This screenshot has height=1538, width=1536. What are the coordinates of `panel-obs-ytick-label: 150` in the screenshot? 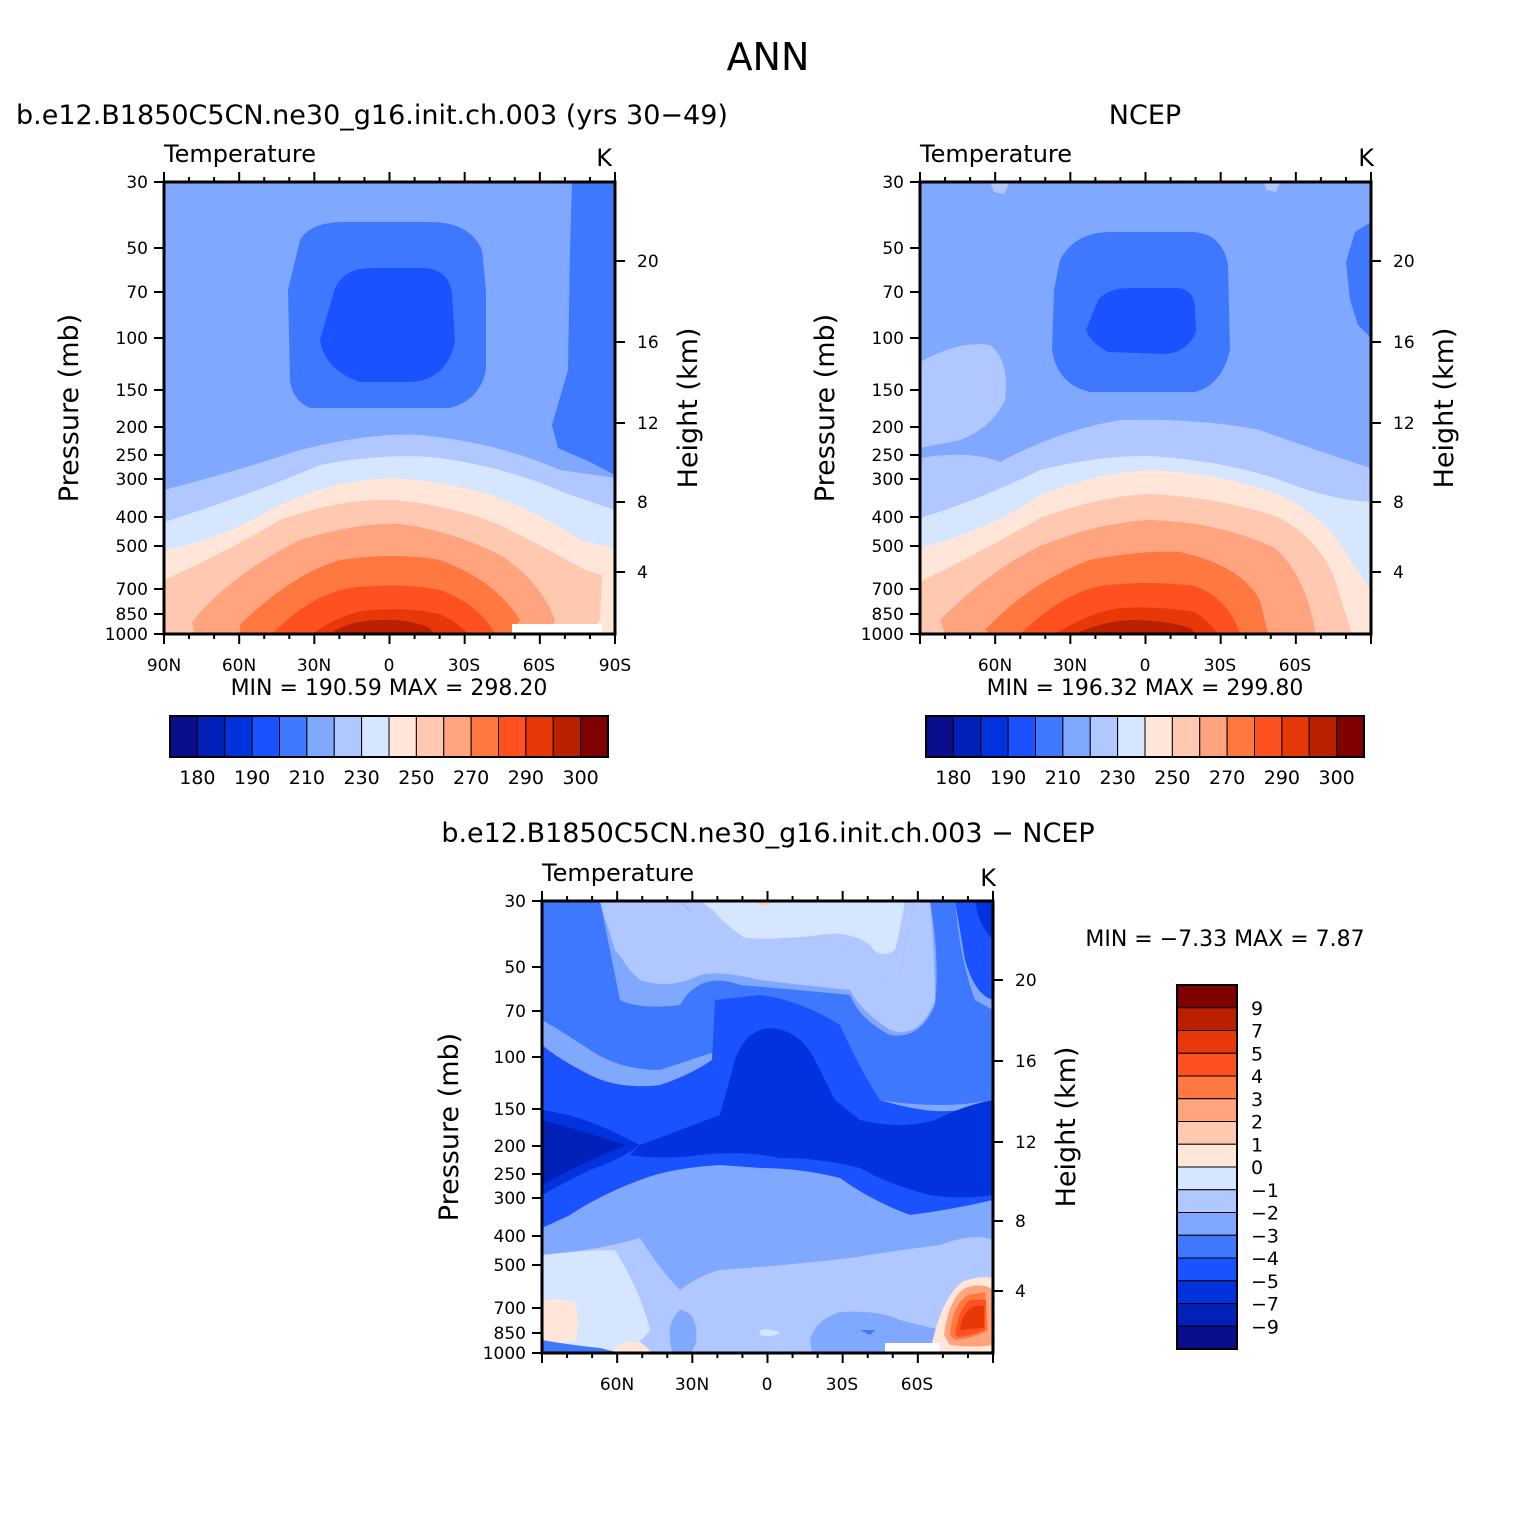 It's located at (888, 391).